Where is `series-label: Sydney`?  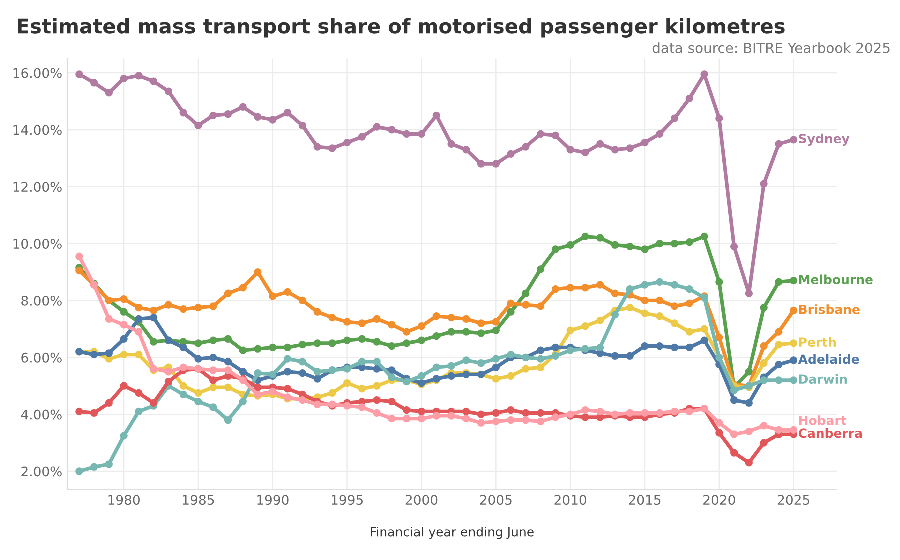 series-label: Sydney is located at coordinates (824, 140).